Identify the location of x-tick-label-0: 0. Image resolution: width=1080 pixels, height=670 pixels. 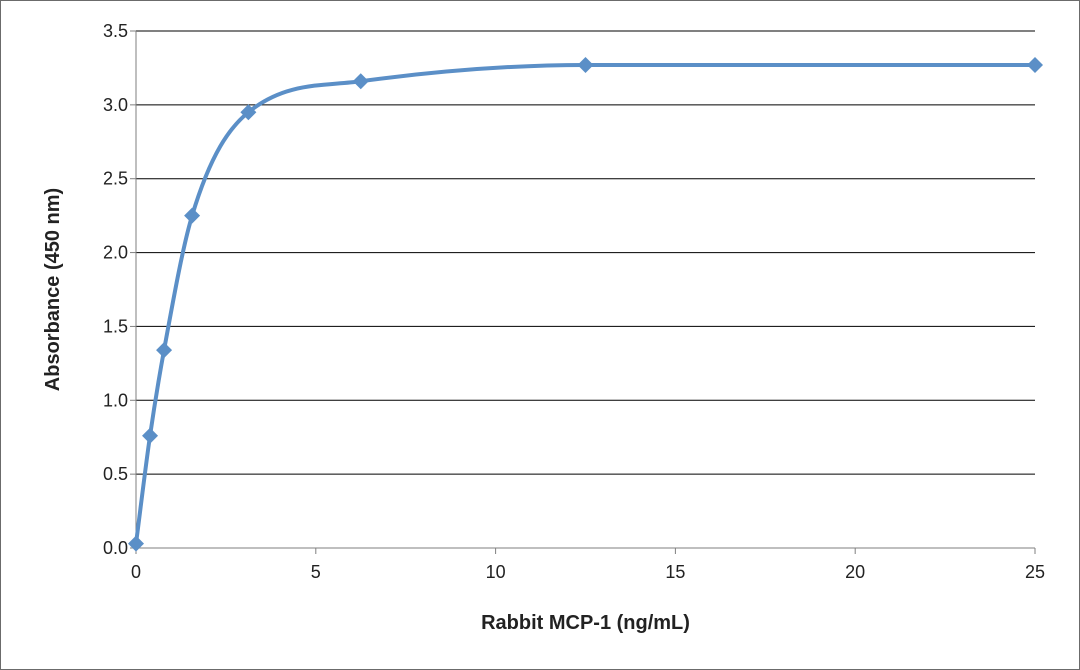
(136, 572).